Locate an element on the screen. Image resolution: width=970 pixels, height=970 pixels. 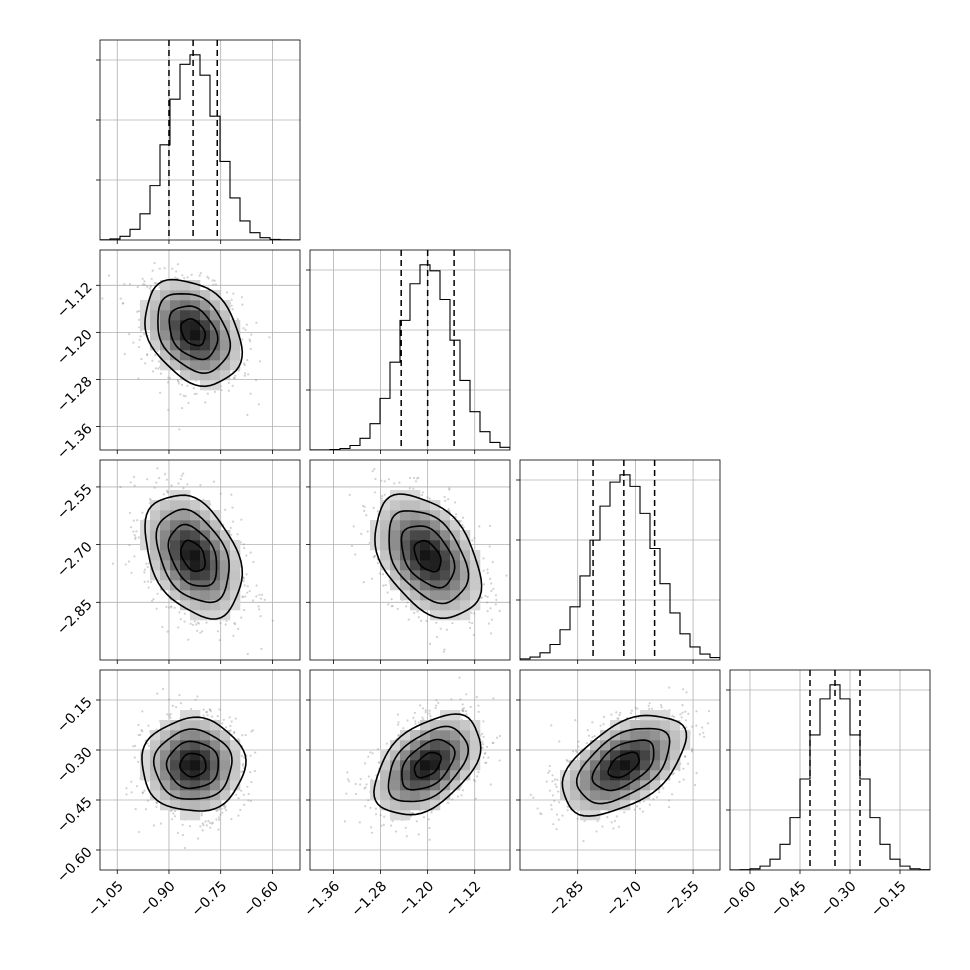
density-cells is located at coordinates (190, 765).